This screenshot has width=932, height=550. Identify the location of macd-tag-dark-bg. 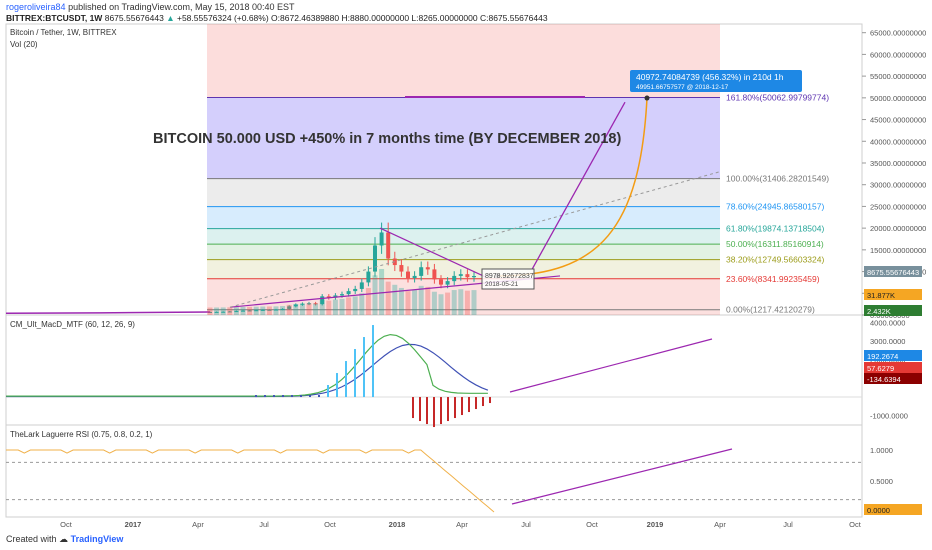
(893, 378).